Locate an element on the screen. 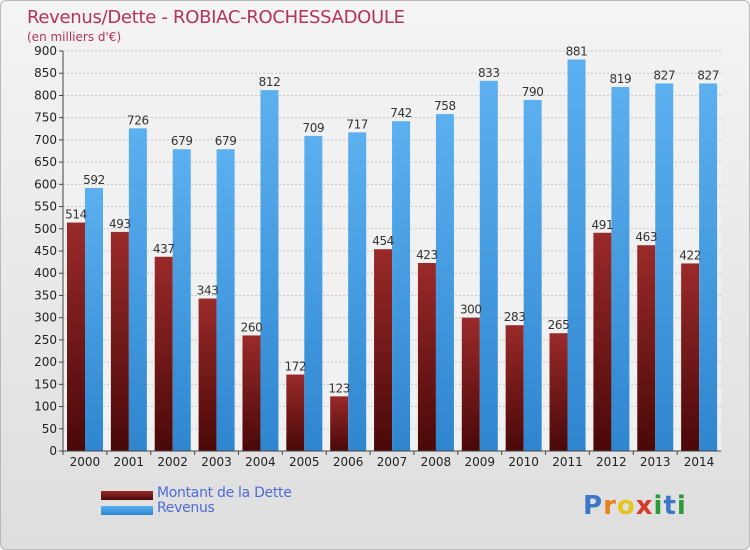 The height and width of the screenshot is (550, 750). bar-revenus-2008 is located at coordinates (444, 282).